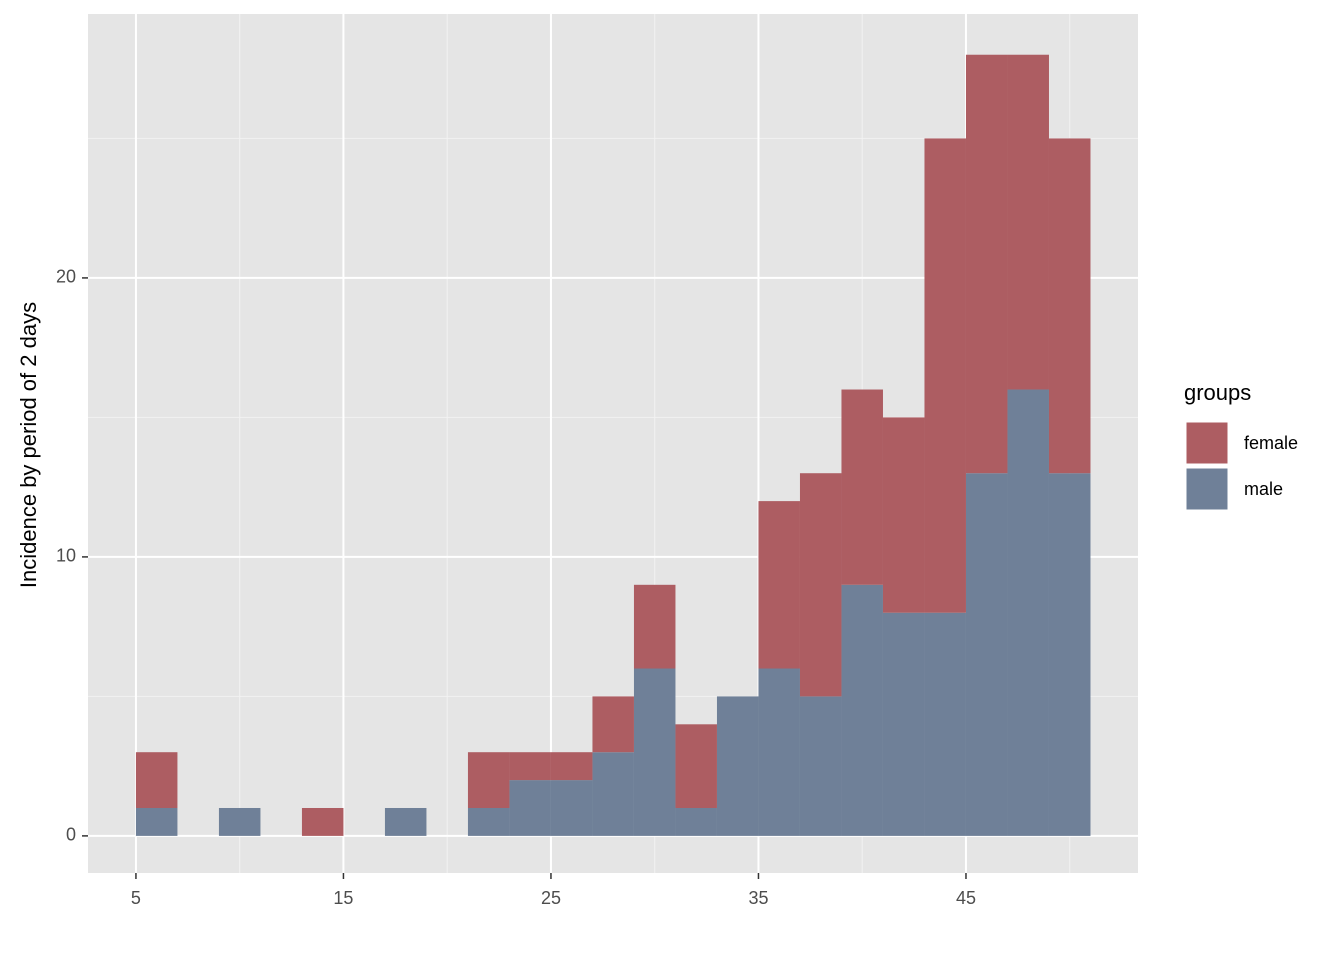  What do you see at coordinates (1271, 443) in the screenshot?
I see `legend-label: female` at bounding box center [1271, 443].